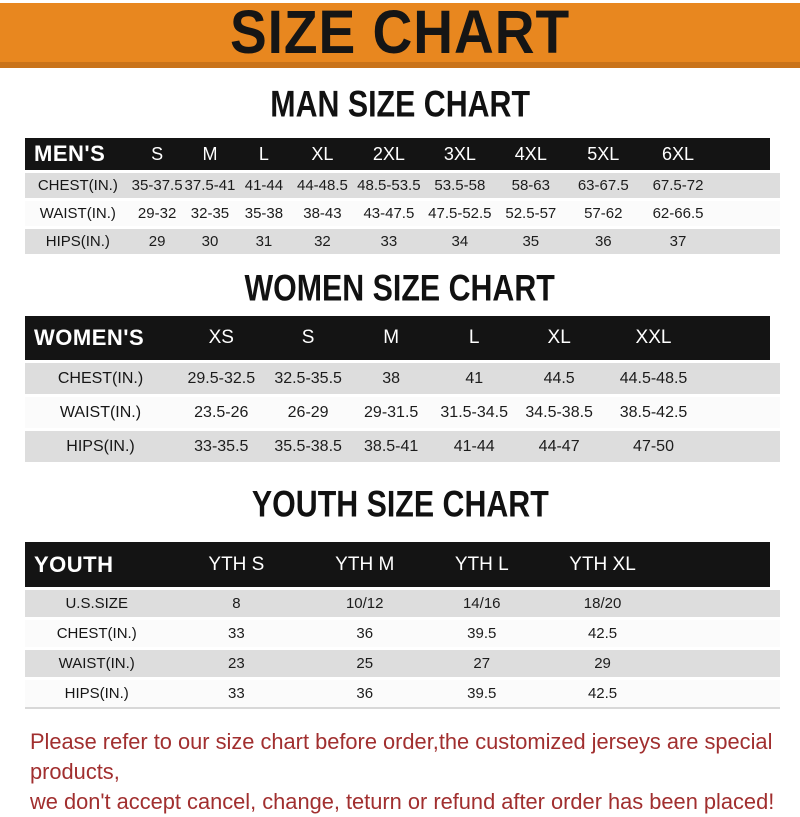 The height and width of the screenshot is (817, 800). What do you see at coordinates (236, 564) in the screenshot?
I see `column-header: YTH S` at bounding box center [236, 564].